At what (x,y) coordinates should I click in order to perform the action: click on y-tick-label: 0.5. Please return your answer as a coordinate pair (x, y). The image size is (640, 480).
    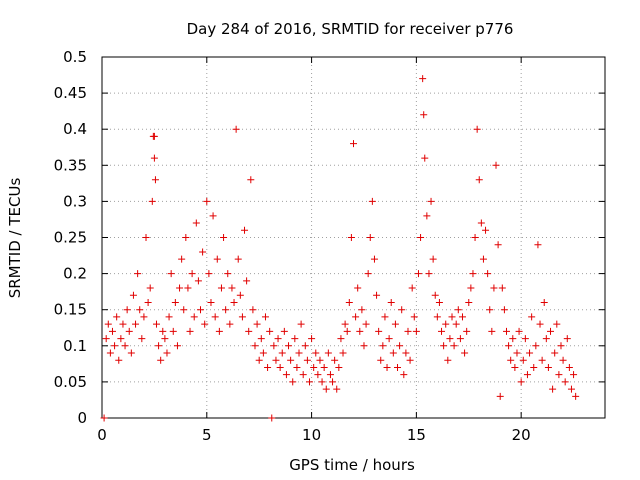
    Looking at the image, I should click on (75, 57).